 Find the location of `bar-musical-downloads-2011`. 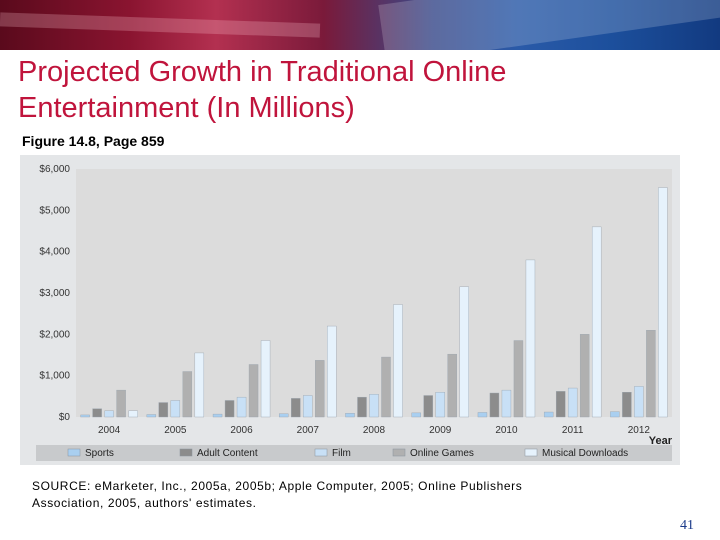

bar-musical-downloads-2011 is located at coordinates (596, 322).